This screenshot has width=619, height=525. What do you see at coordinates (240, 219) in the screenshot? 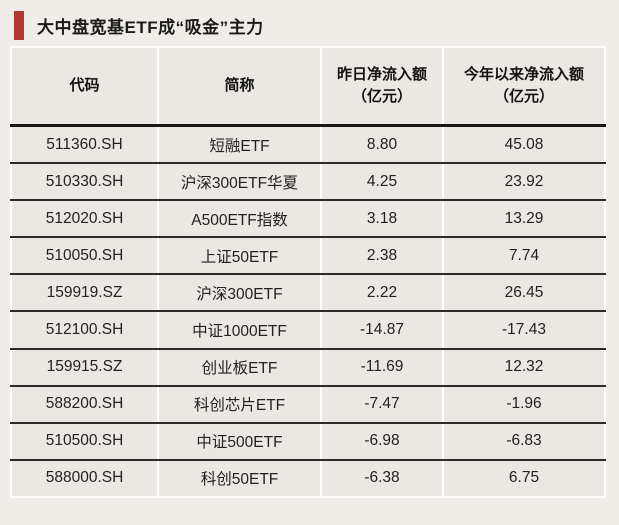
I see `name-cell: A500ETF指数` at bounding box center [240, 219].